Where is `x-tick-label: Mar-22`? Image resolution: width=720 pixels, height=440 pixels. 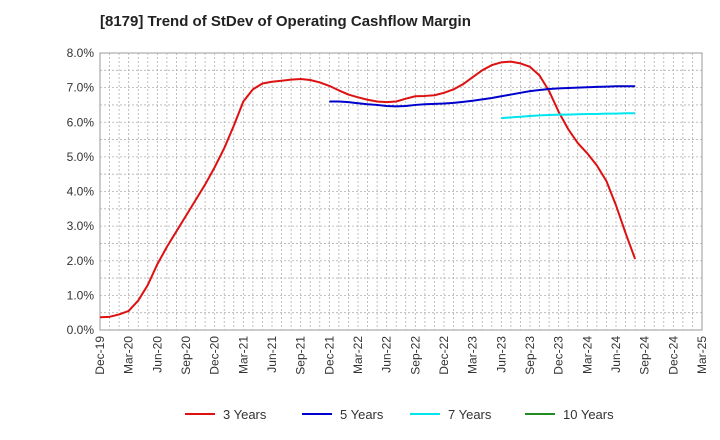 x-tick-label: Mar-22 is located at coordinates (358, 355).